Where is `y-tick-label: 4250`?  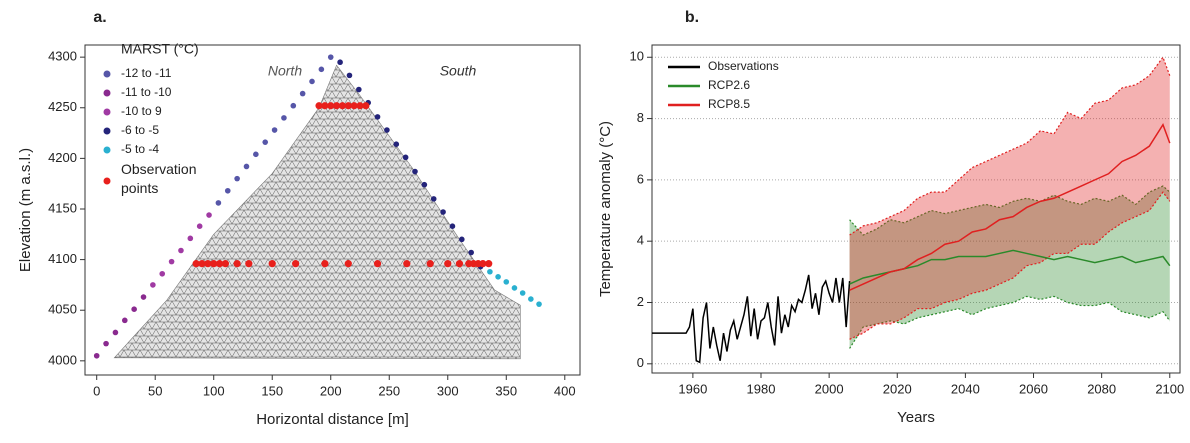 y-tick-label: 4250 is located at coordinates (62, 106).